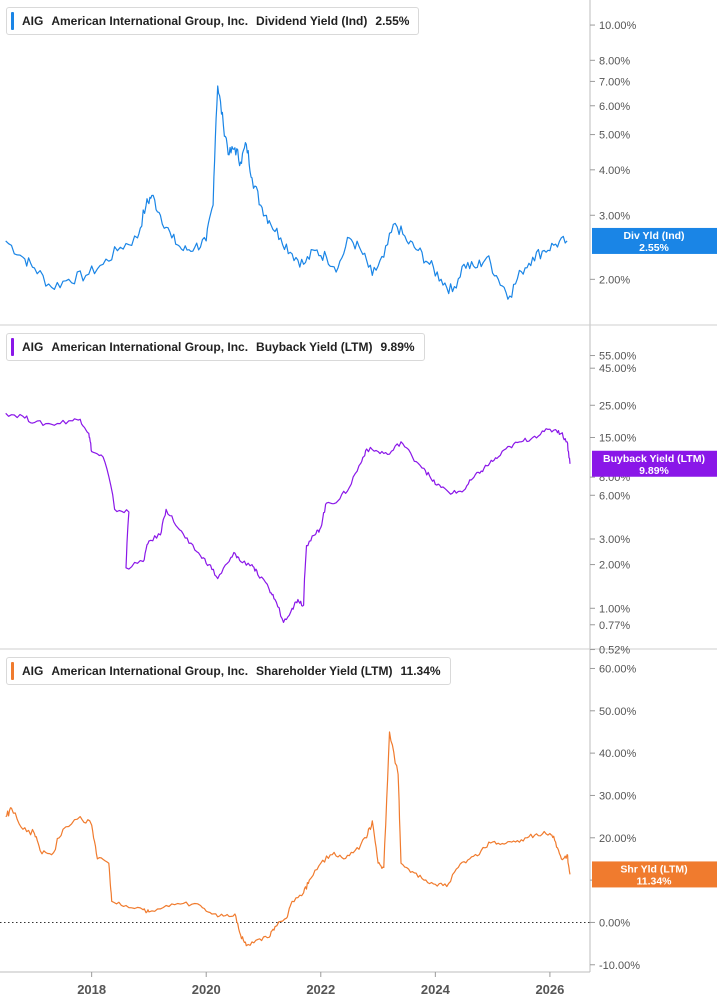  I want to click on y-tick-label: 50.00%, so click(618, 712).